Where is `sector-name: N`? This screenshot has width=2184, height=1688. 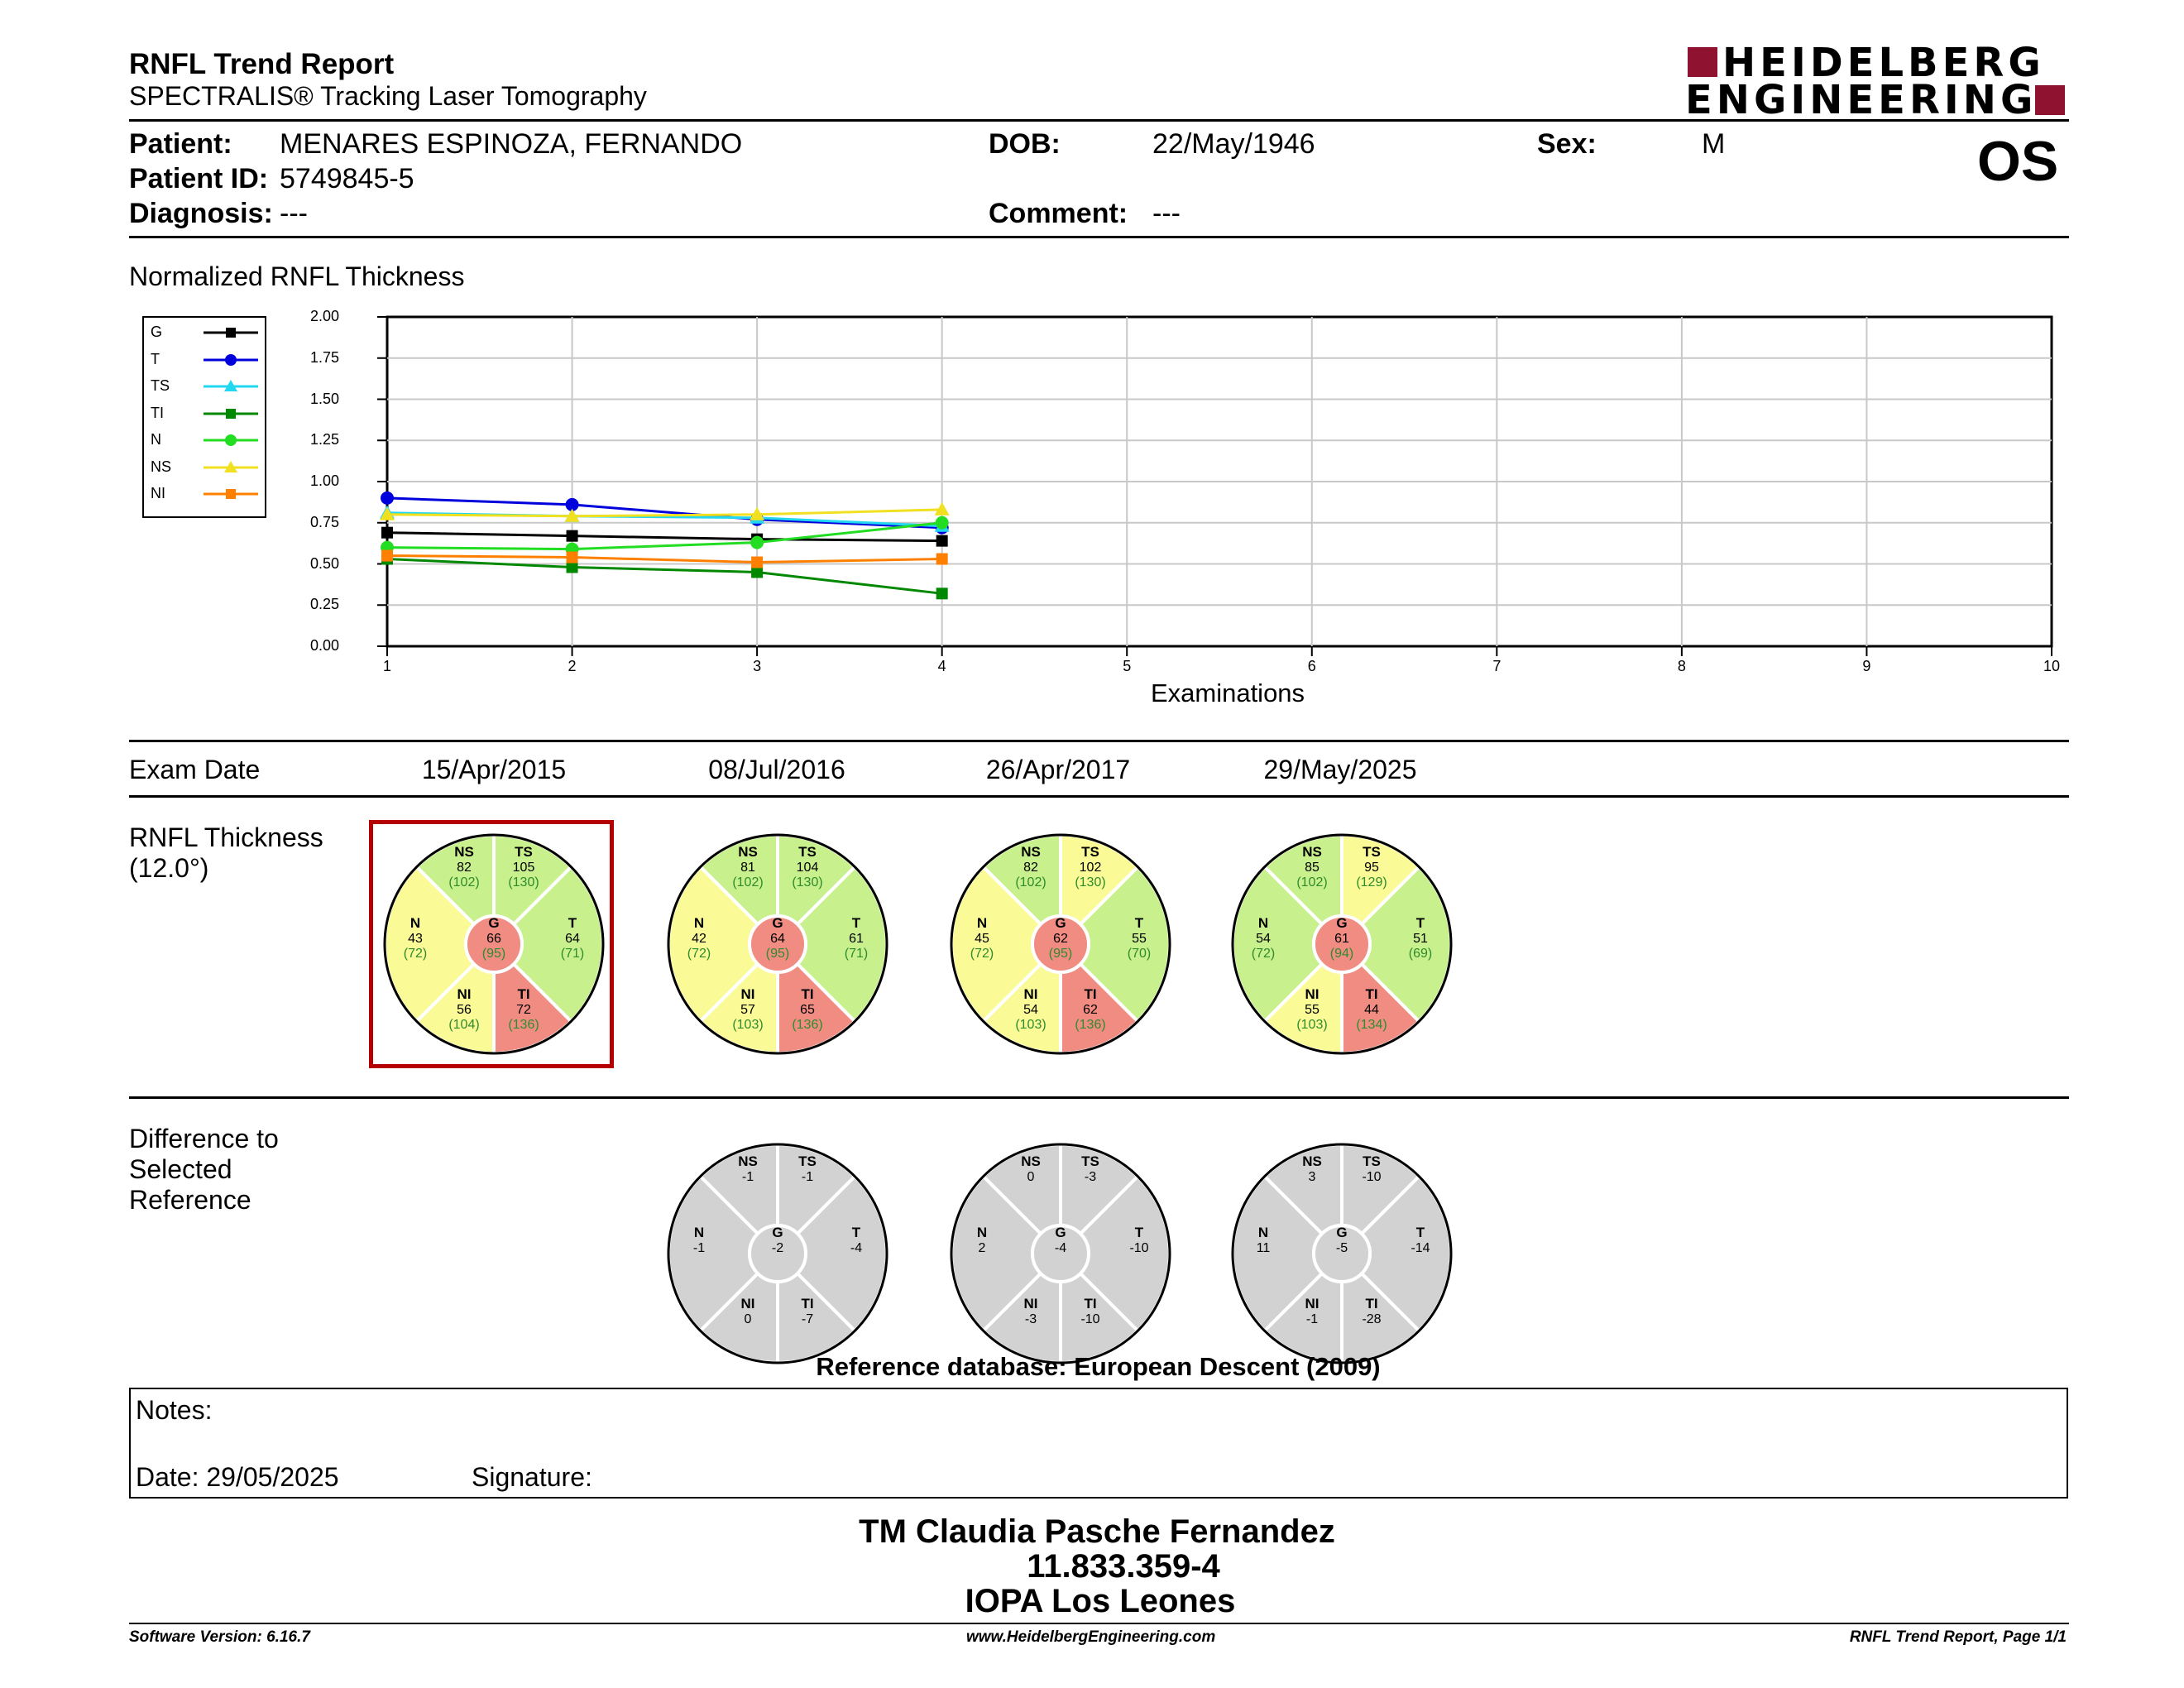
sector-name: N is located at coordinates (982, 1232).